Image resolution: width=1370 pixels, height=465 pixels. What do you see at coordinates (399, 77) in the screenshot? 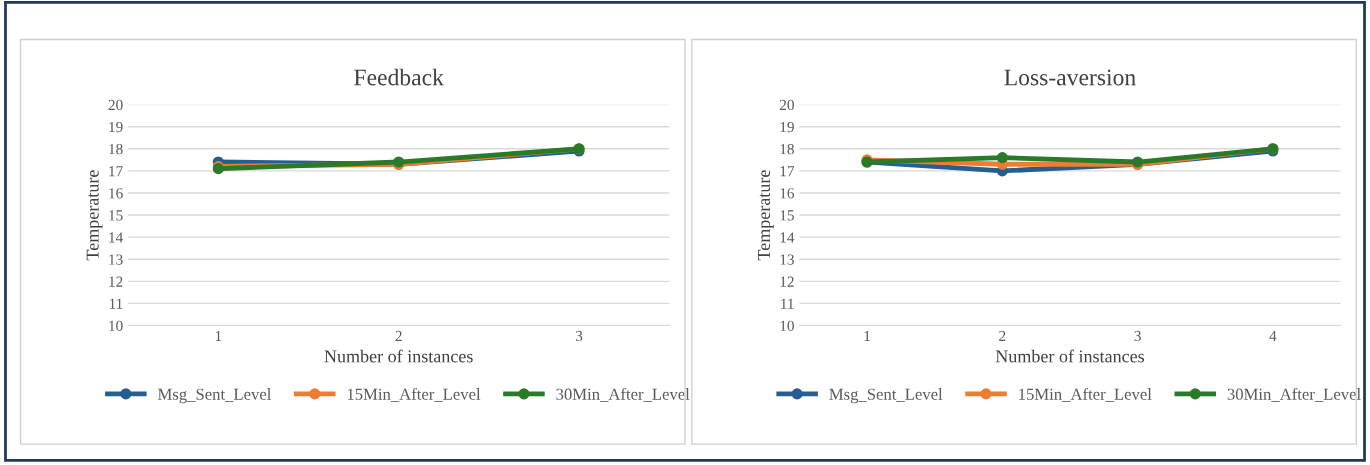
I see `chart-title: Feedback` at bounding box center [399, 77].